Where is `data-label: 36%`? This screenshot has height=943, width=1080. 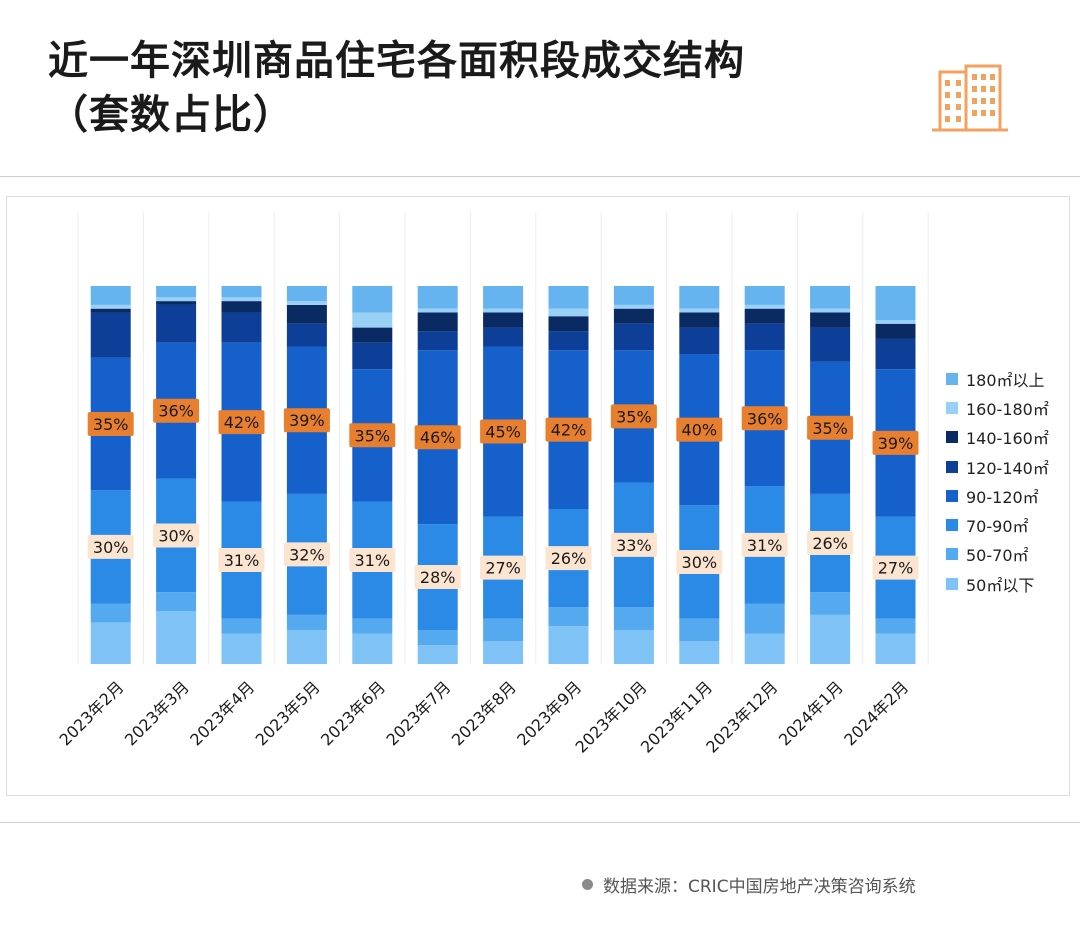
data-label: 36% is located at coordinates (176, 411).